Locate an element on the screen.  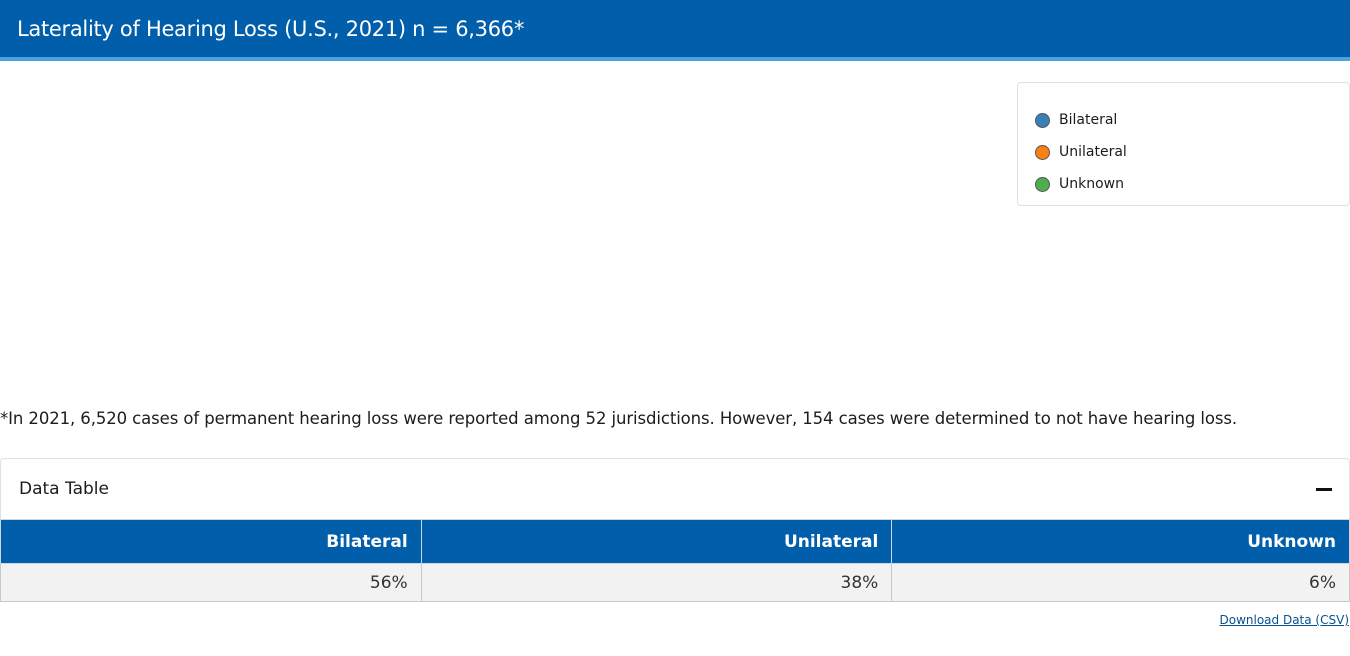
table-row: 56% 38% 6% is located at coordinates (675, 582).